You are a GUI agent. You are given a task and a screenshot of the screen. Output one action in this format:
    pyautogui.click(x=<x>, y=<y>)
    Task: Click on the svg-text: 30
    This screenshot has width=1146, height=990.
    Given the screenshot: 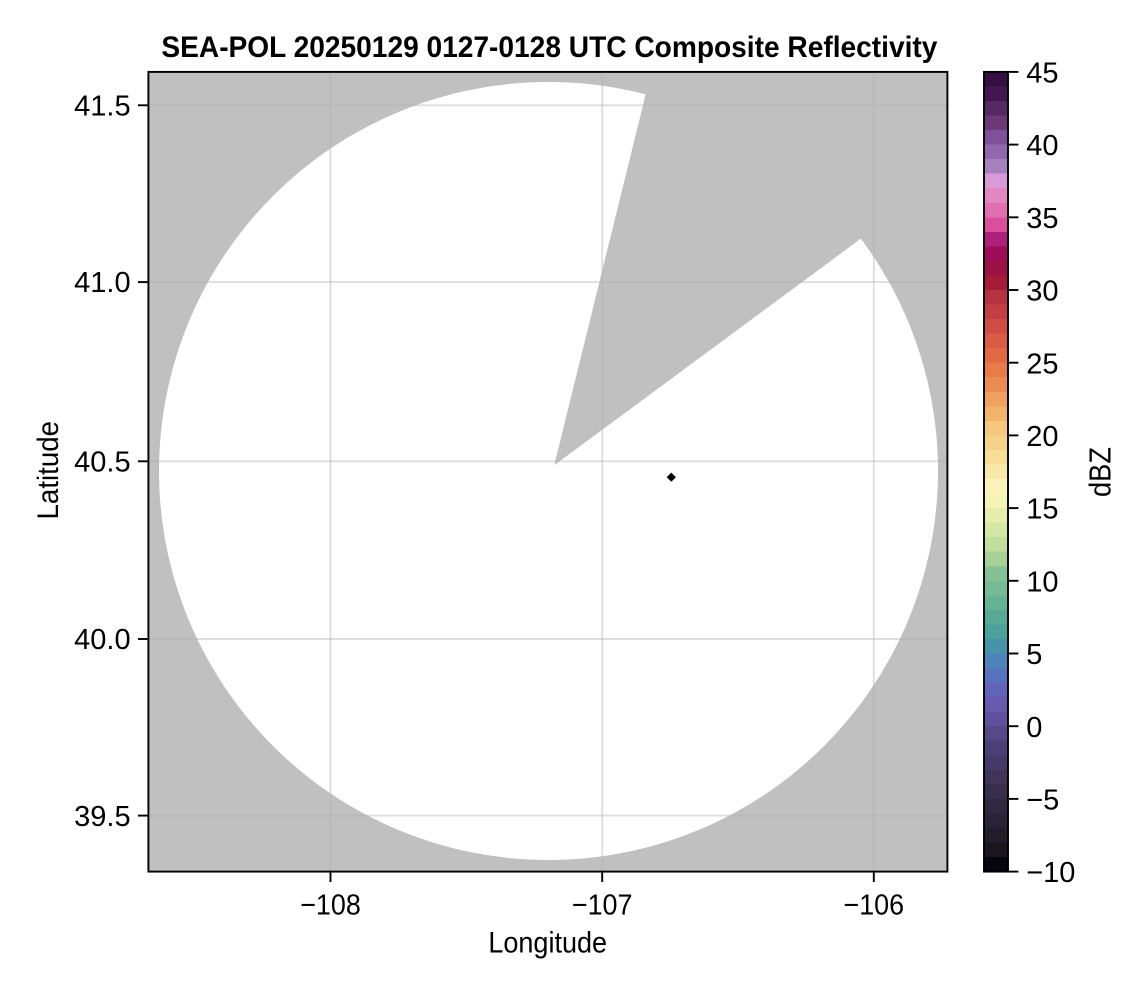 What is the action you would take?
    pyautogui.click(x=1042, y=292)
    